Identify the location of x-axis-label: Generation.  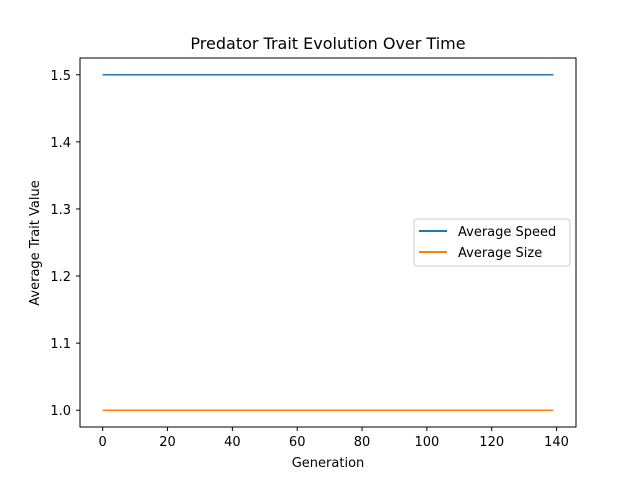
(328, 463).